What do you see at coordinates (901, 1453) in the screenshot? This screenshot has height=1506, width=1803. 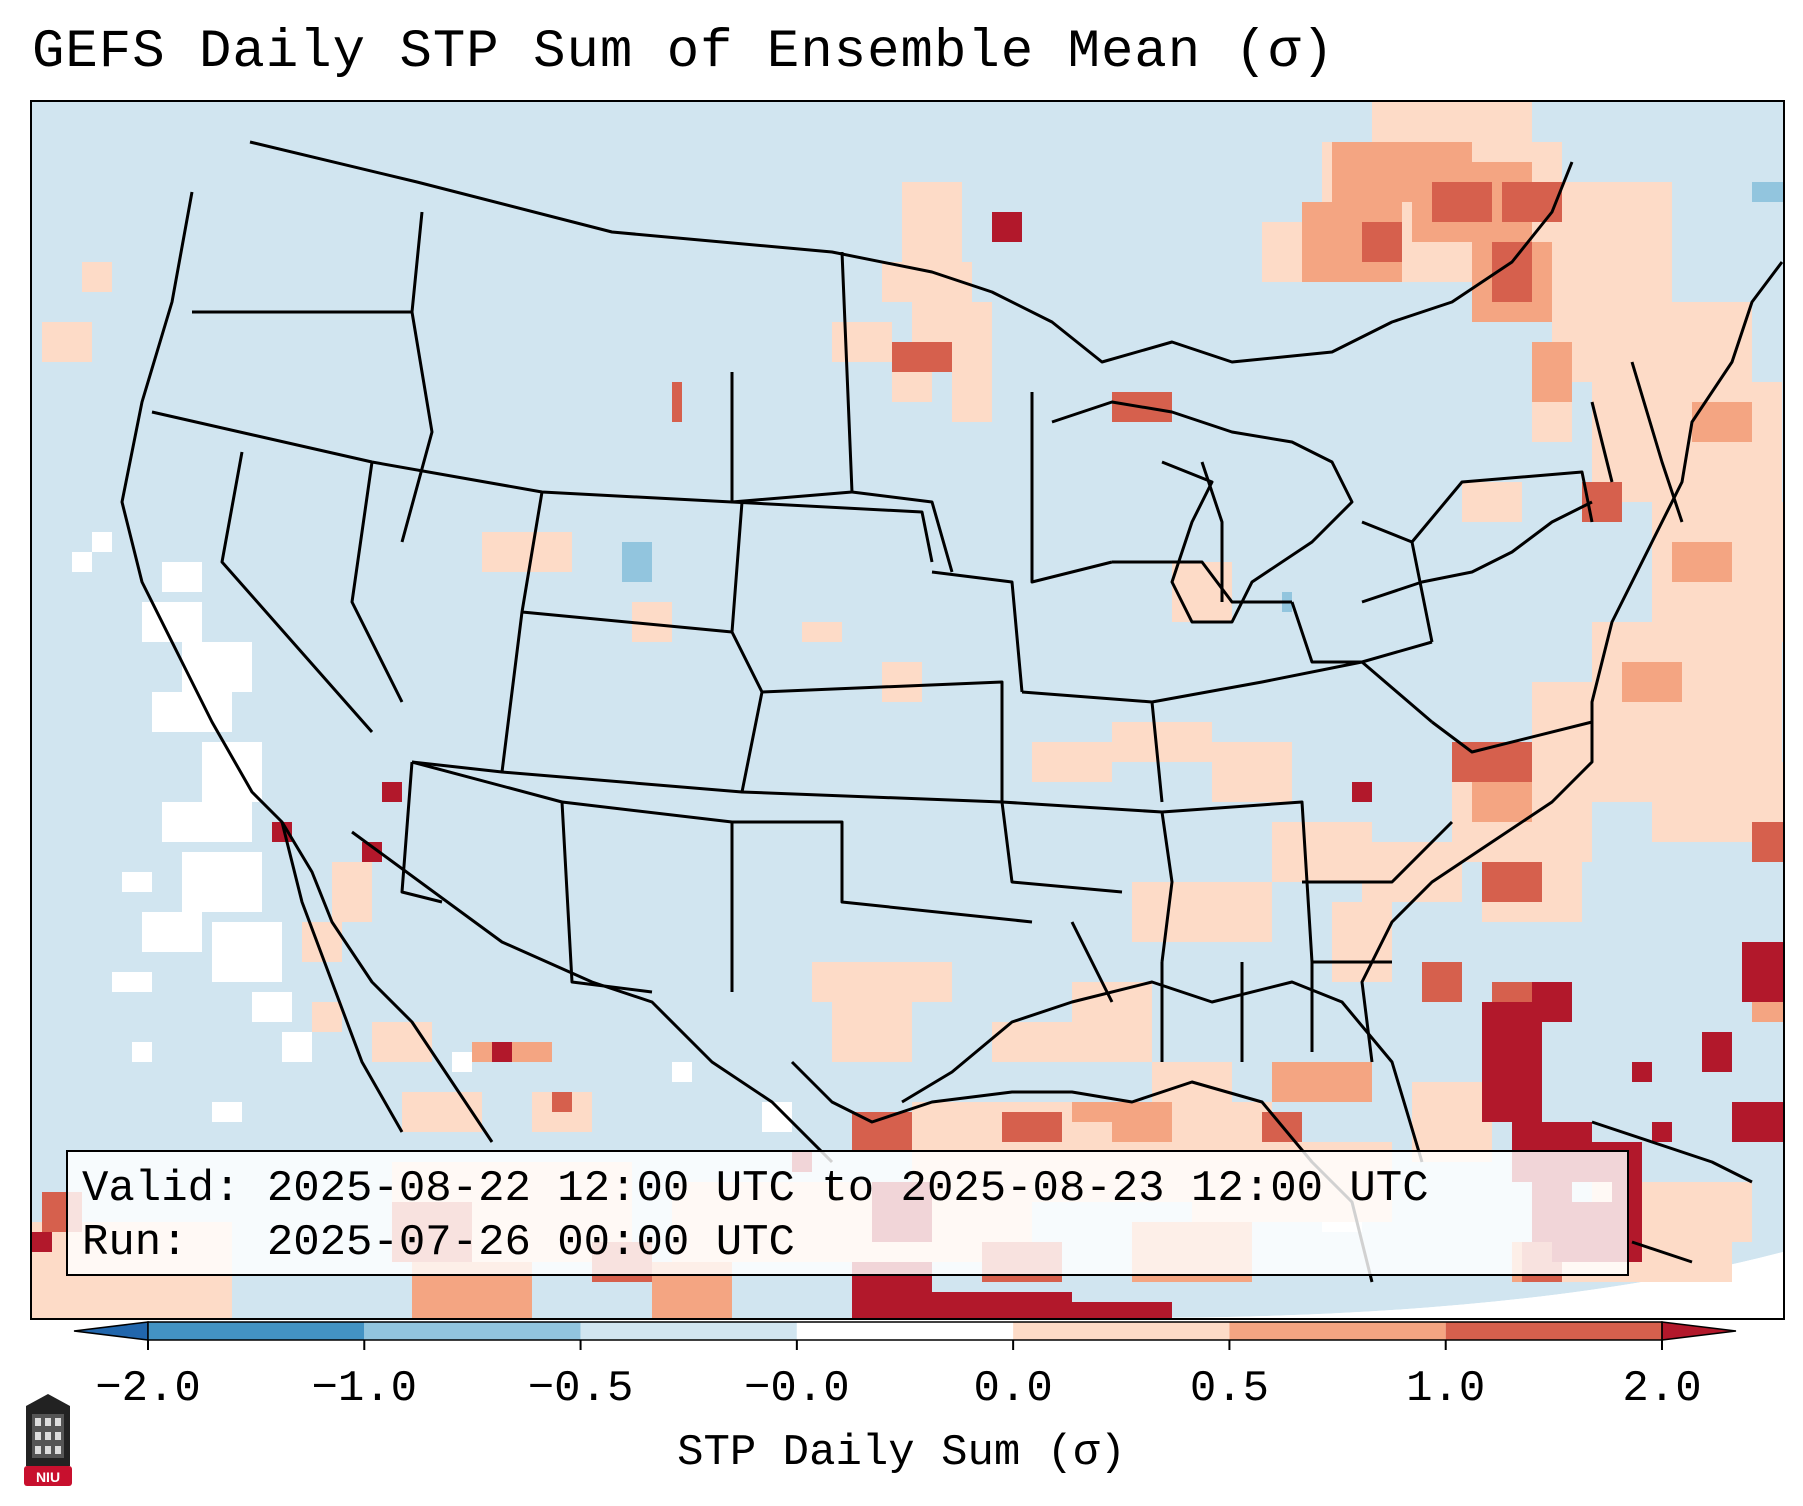 I see `colorbar-label: STP Daily Sum (σ)` at bounding box center [901, 1453].